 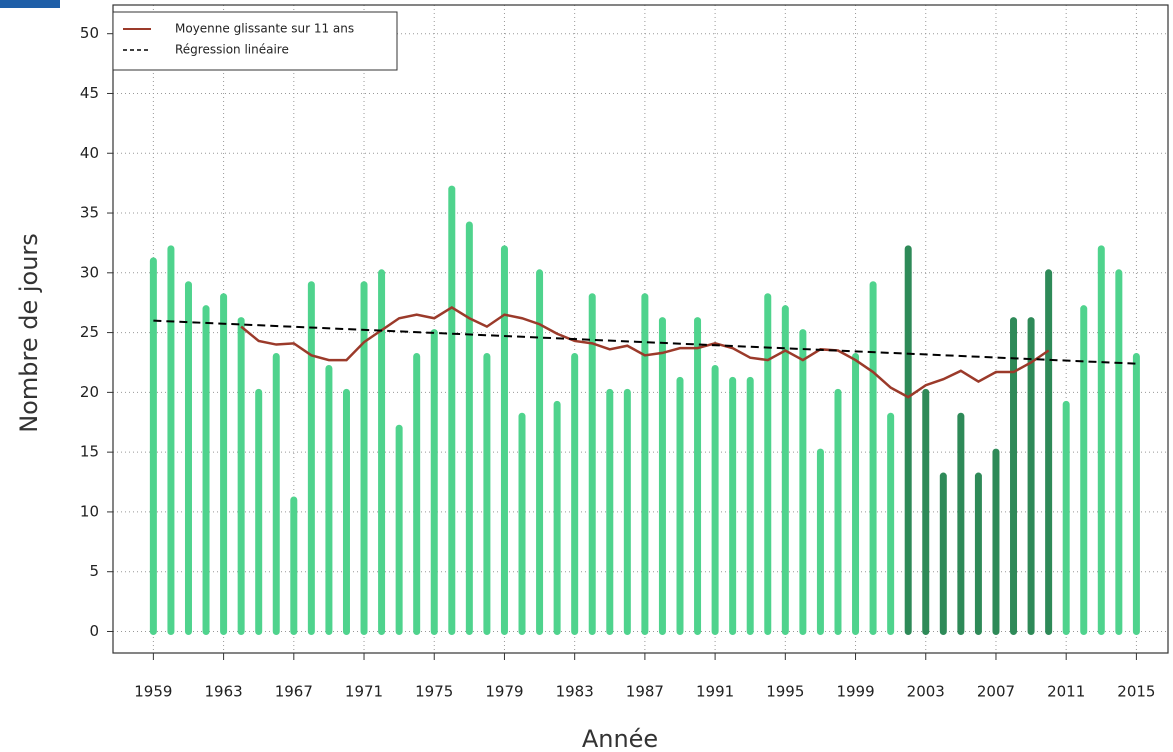 I want to click on legend-box, so click(x=255, y=41).